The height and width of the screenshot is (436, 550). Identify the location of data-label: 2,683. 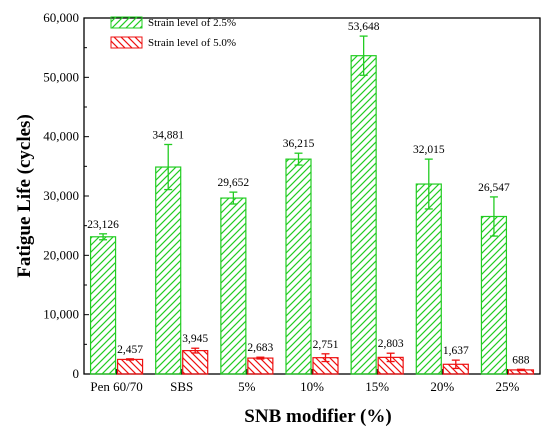
(260, 348).